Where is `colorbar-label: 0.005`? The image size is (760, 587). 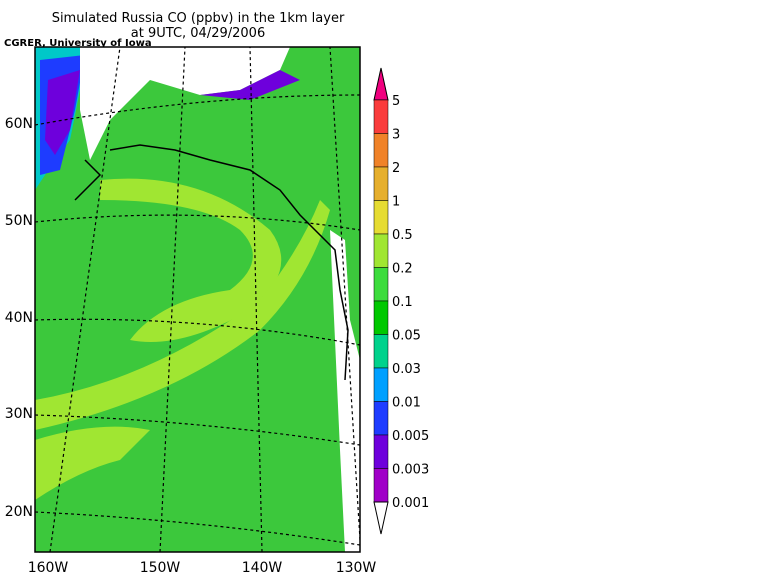
colorbar-label: 0.005 is located at coordinates (410, 436).